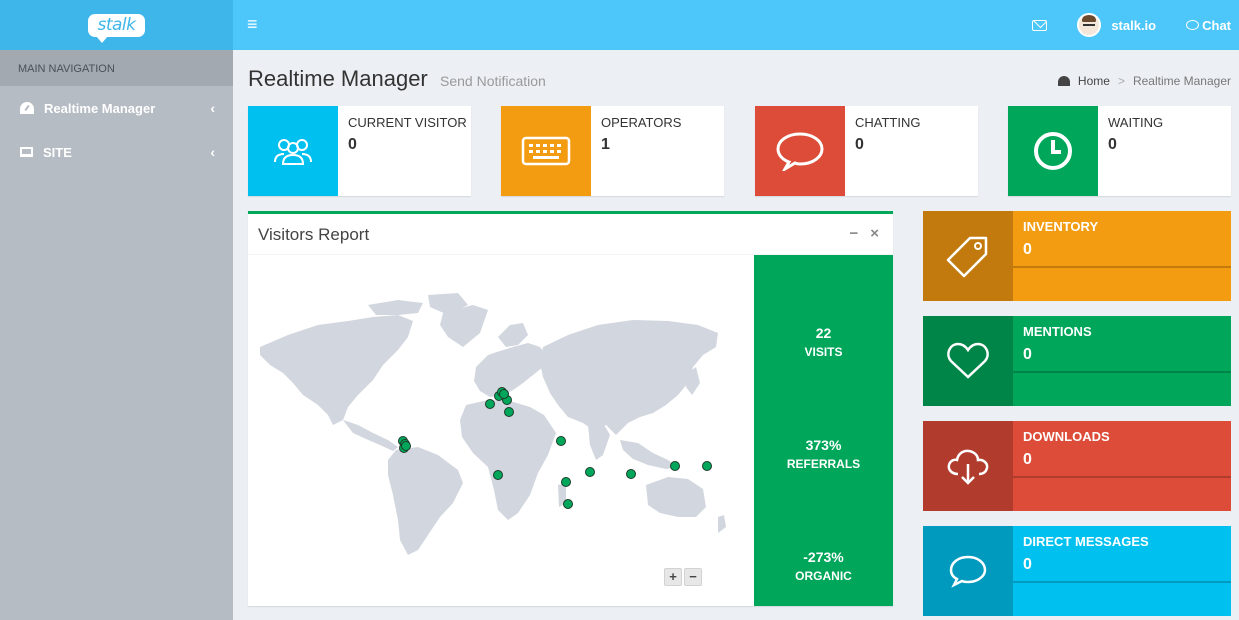 This screenshot has height=620, width=1239. I want to click on map-greenland, so click(464, 326).